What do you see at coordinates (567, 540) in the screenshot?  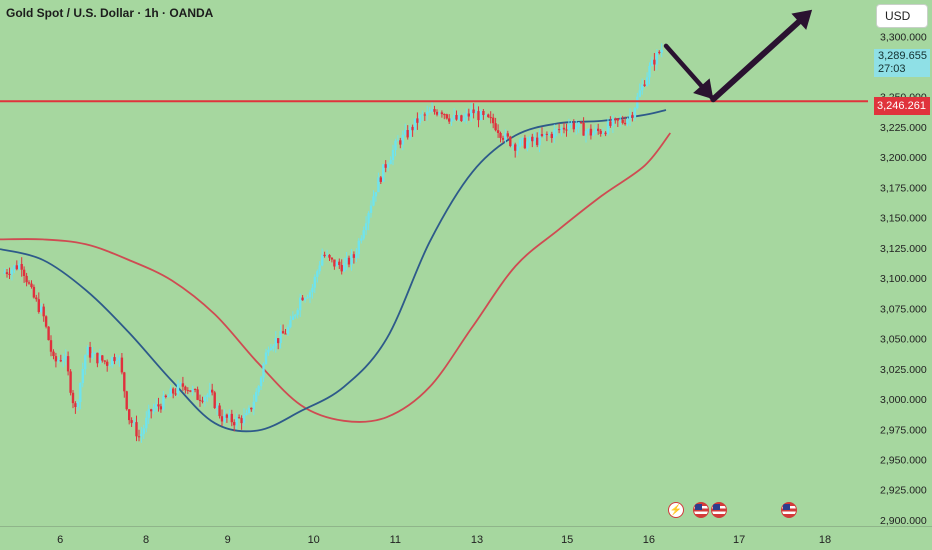 I see `time-axis-tick-label: 15` at bounding box center [567, 540].